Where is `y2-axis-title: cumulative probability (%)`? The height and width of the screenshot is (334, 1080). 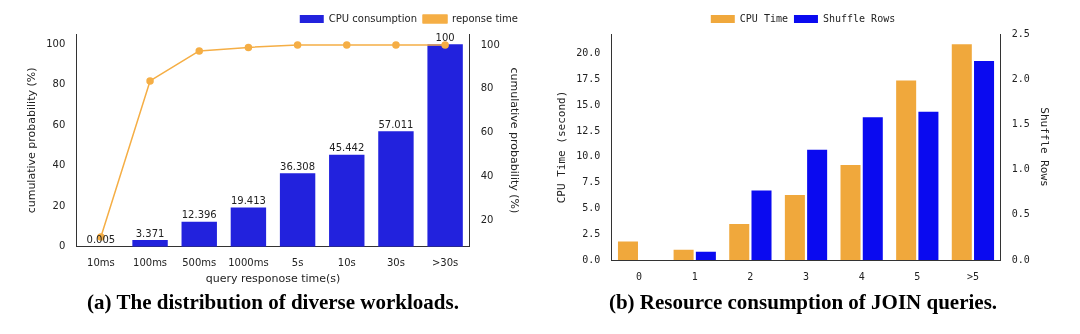 y2-axis-title: cumulative probability (%) is located at coordinates (514, 140).